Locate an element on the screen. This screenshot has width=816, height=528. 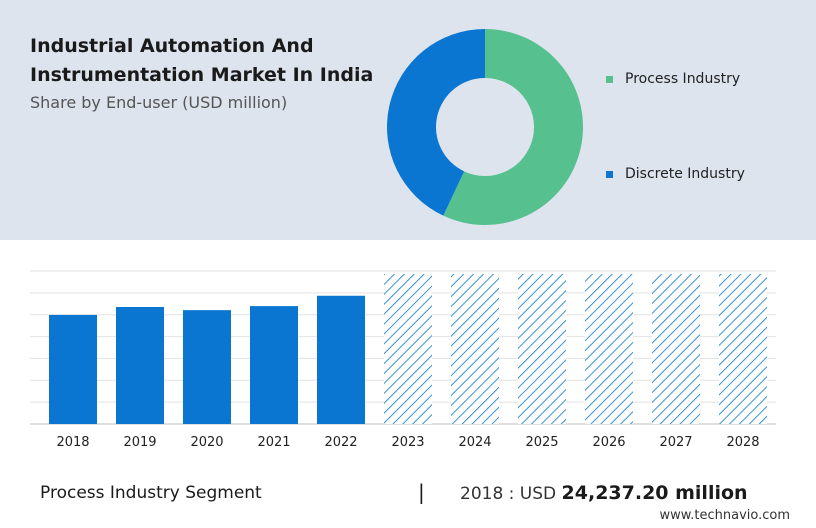
footer-value: 2018 : USD 24,237.20 million is located at coordinates (604, 493).